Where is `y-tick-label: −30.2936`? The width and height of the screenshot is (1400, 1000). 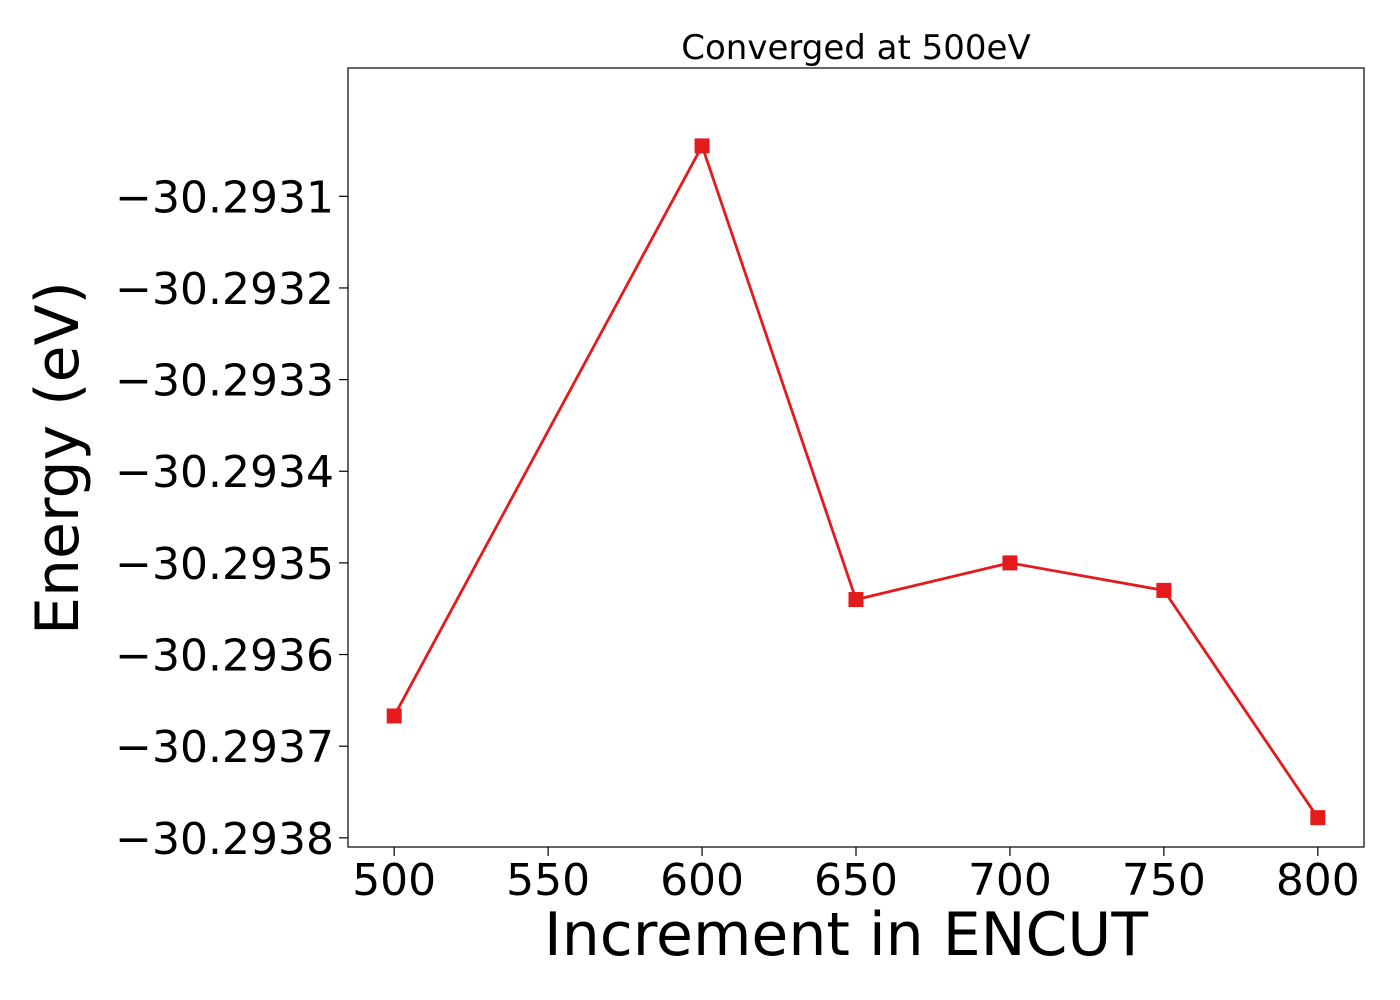
y-tick-label: −30.2936 is located at coordinates (224, 656).